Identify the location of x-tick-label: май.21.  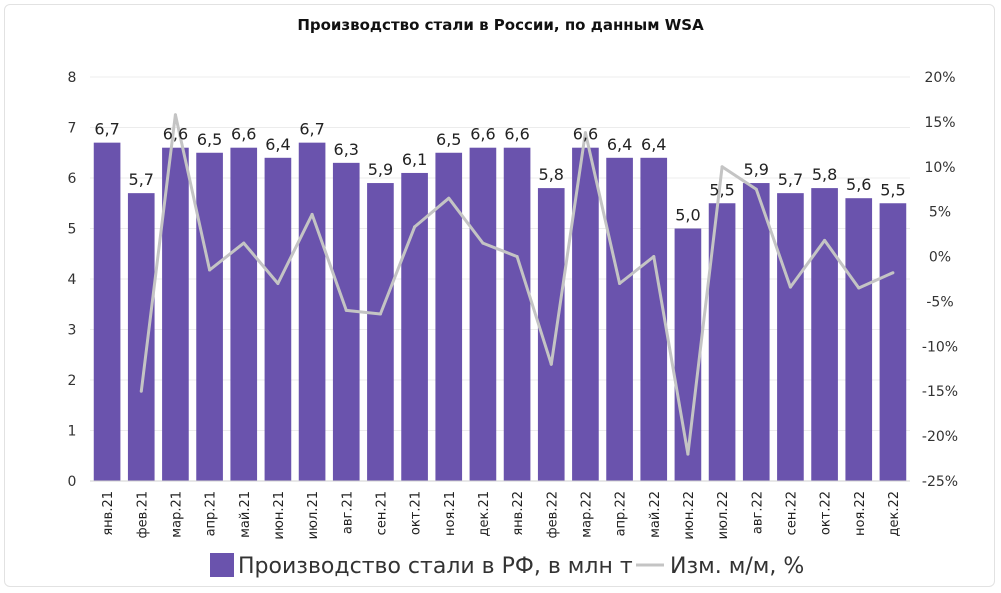
(245, 514).